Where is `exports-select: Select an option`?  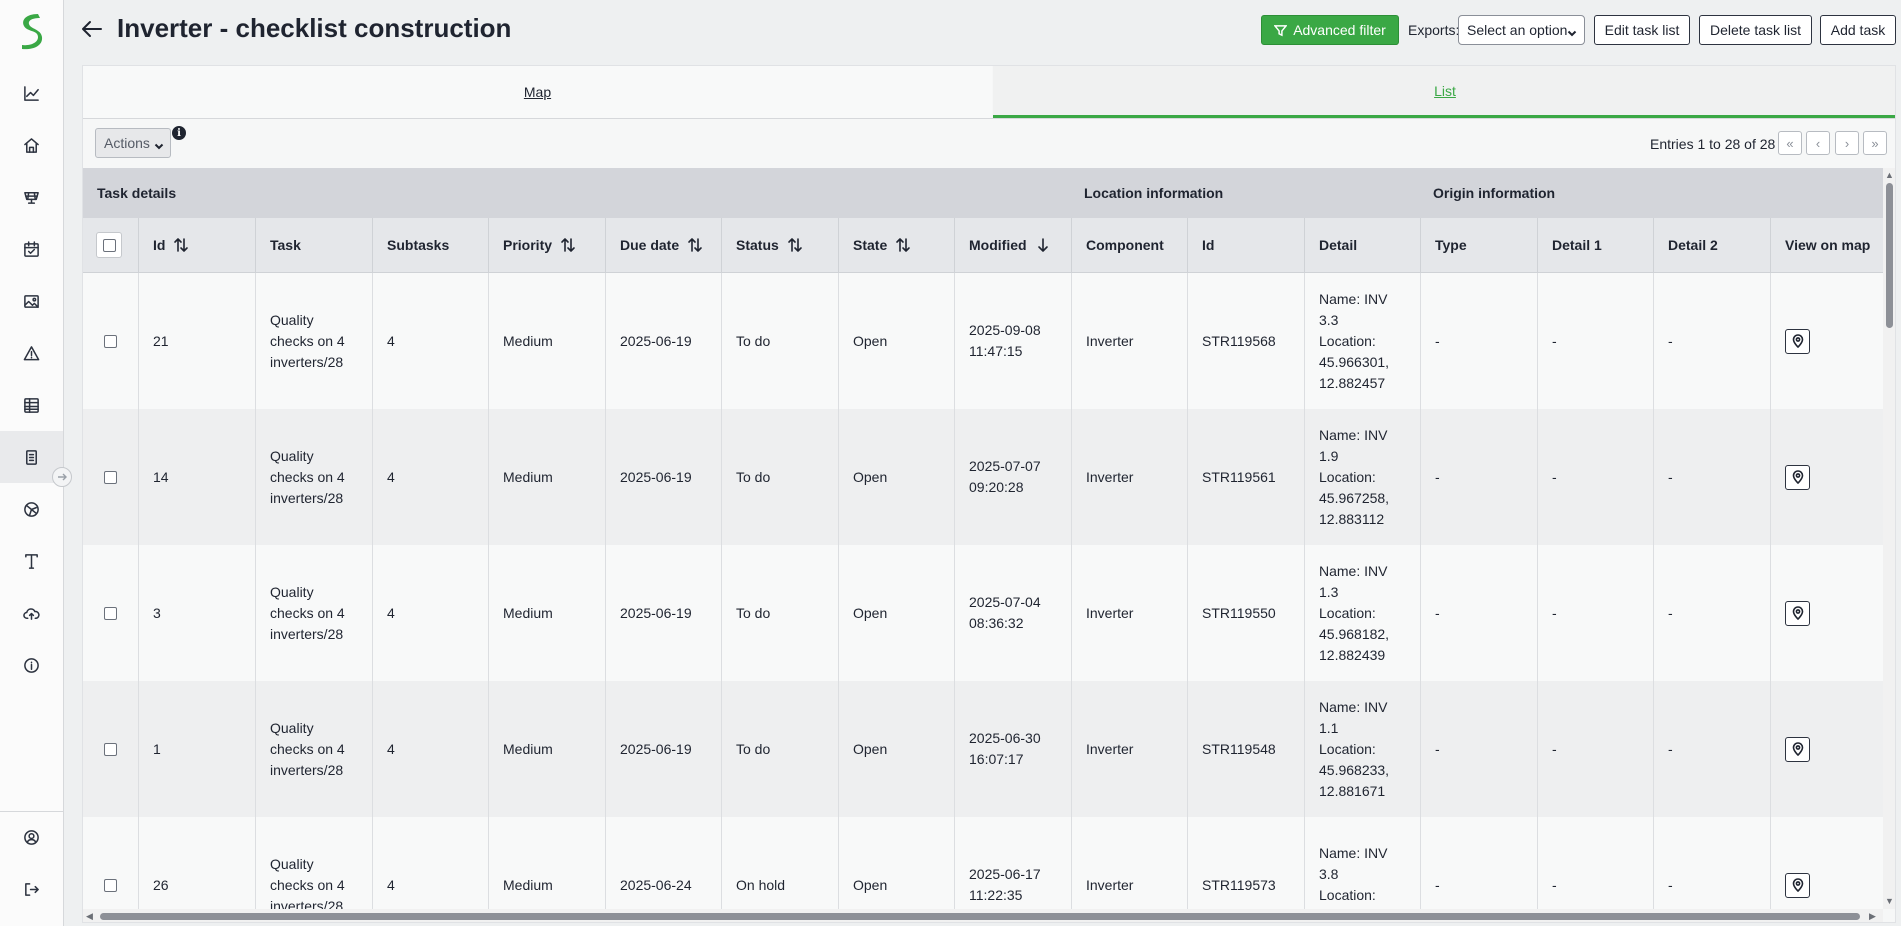 exports-select: Select an option is located at coordinates (1521, 30).